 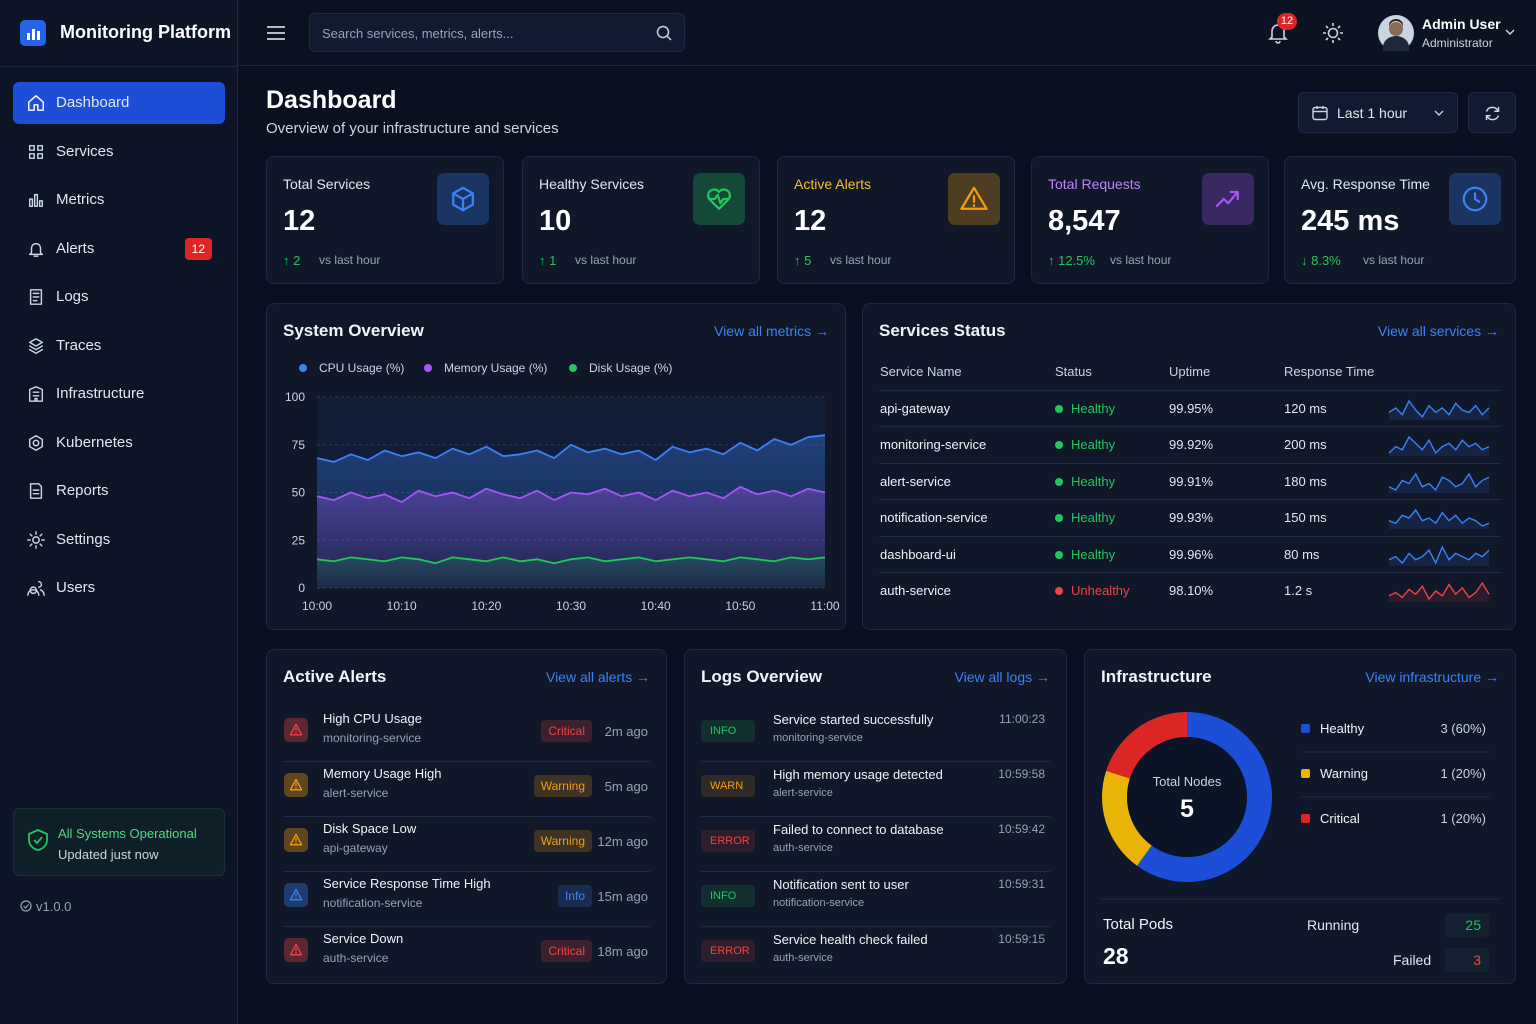 What do you see at coordinates (1305, 518) in the screenshot?
I see `response-time: 150 ms` at bounding box center [1305, 518].